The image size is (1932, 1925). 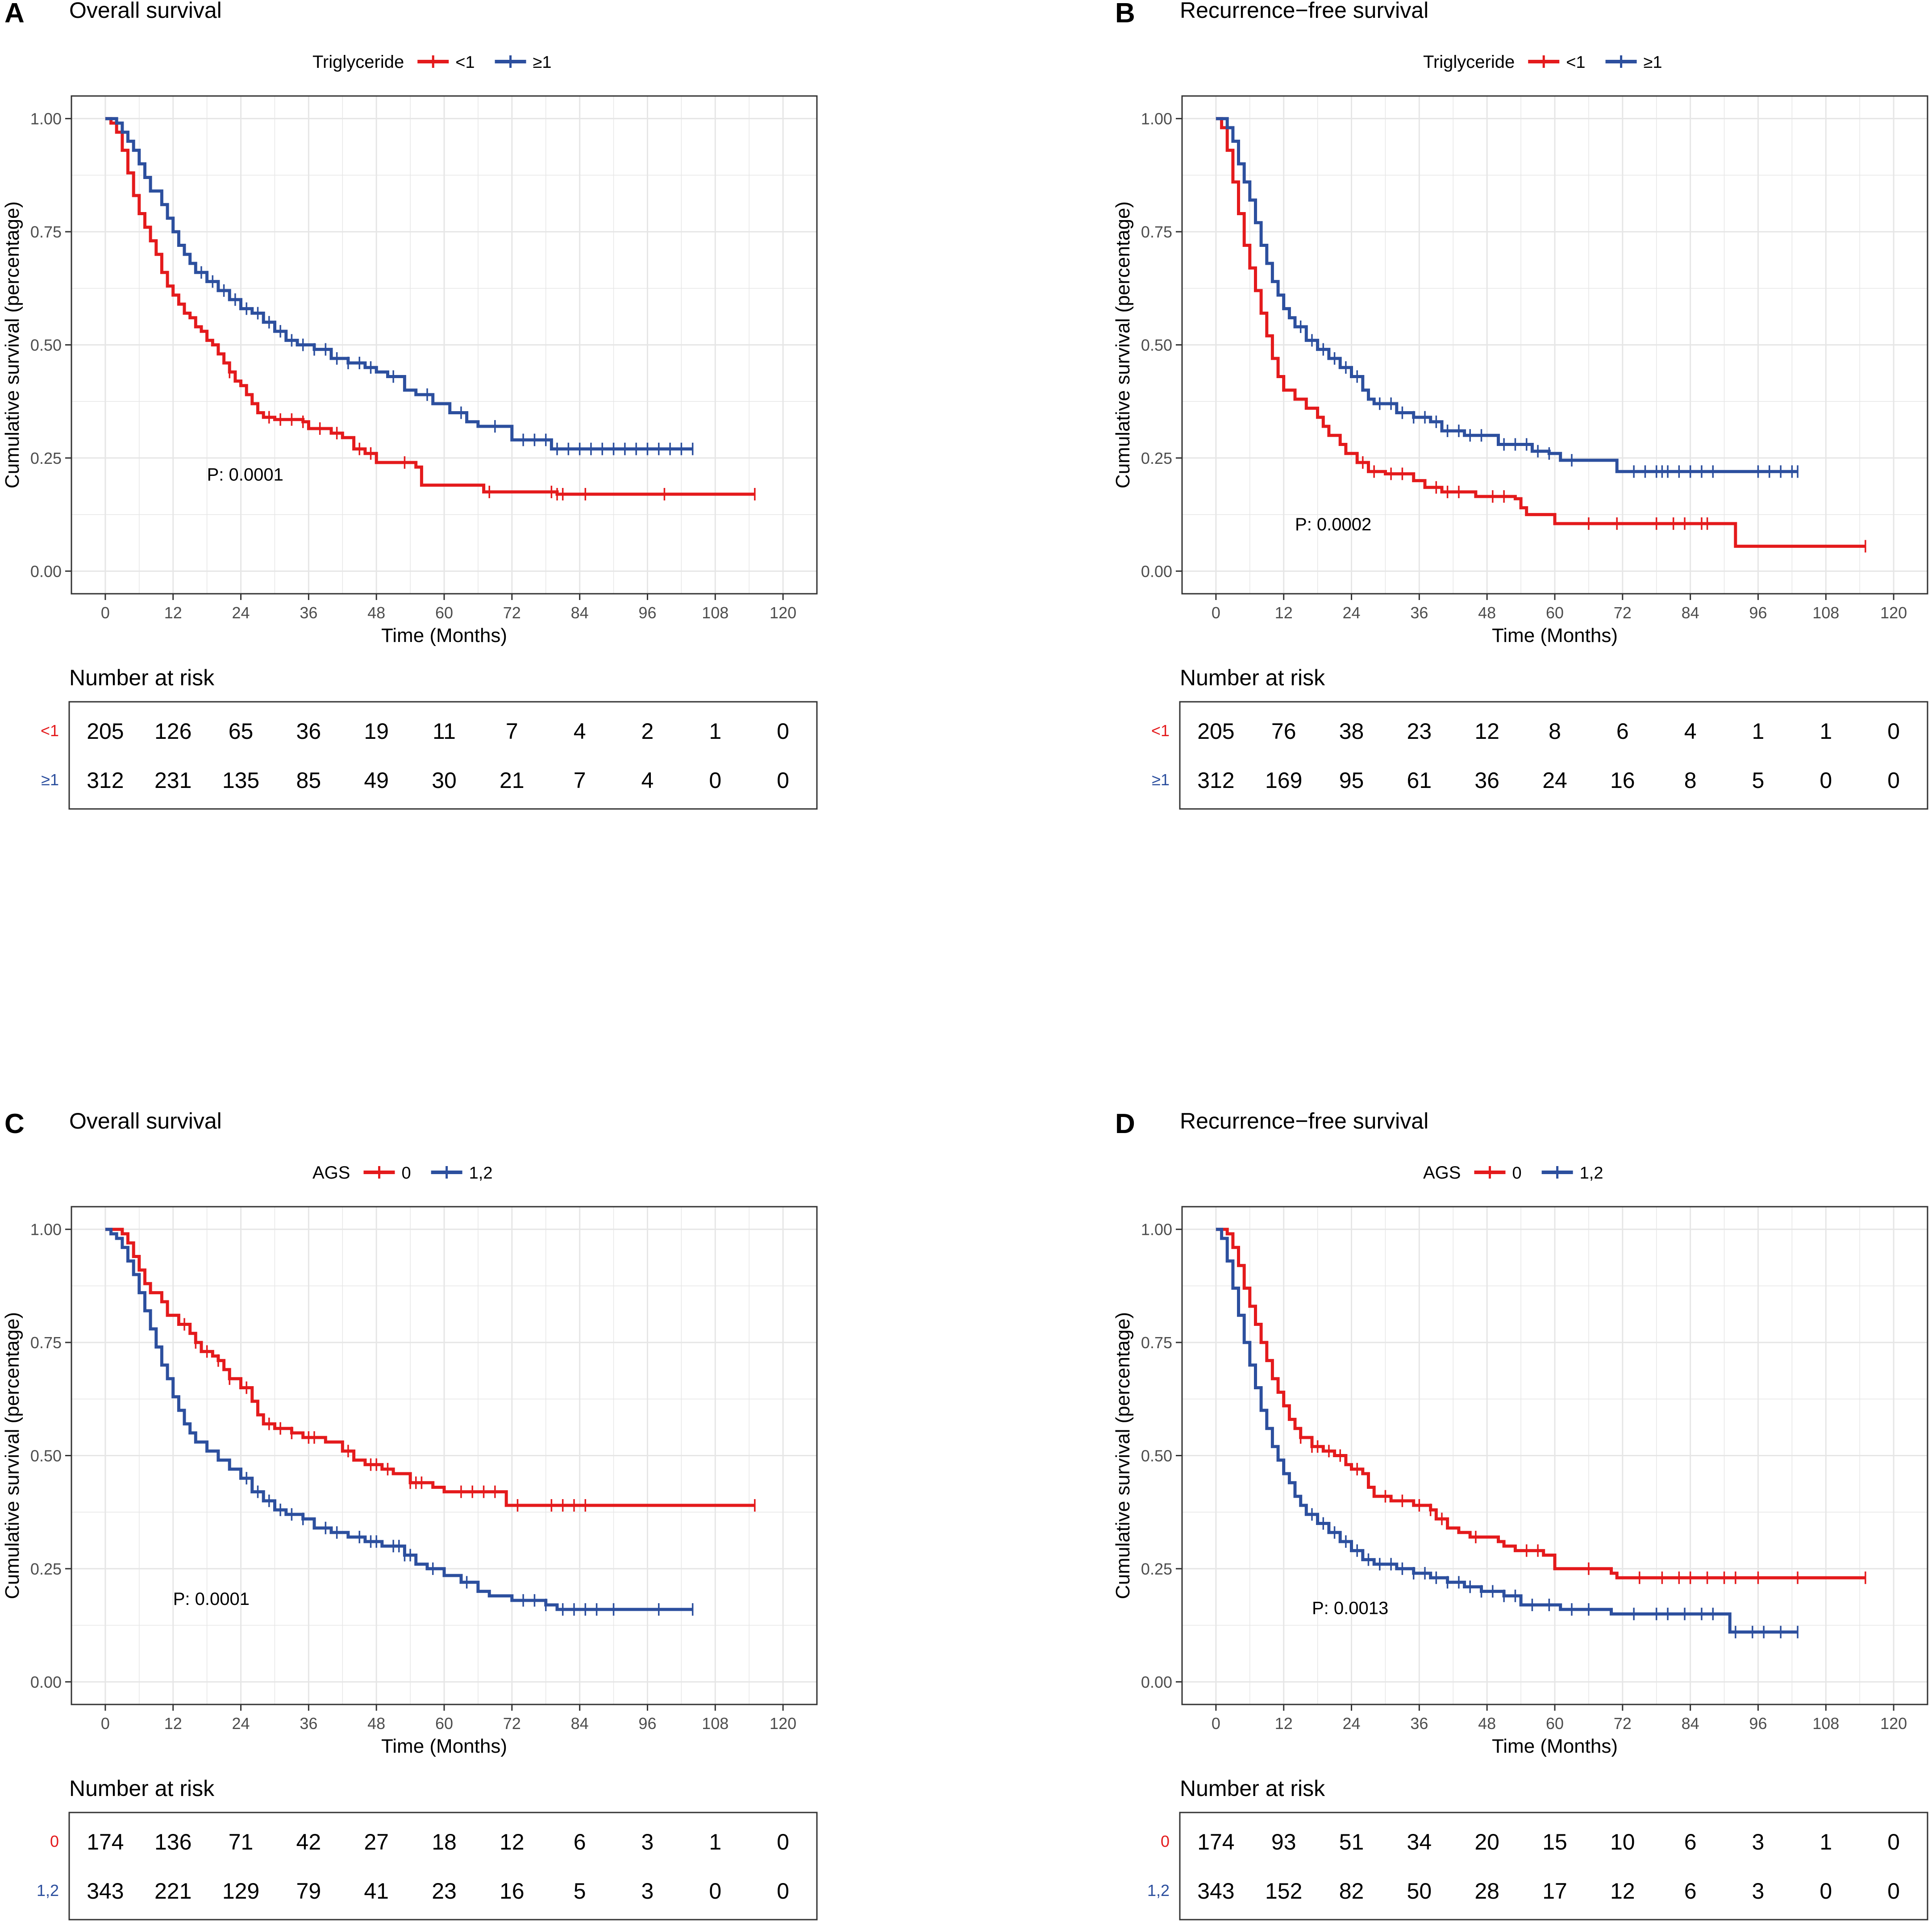 I want to click on x-tick-label: 24, so click(x=1352, y=613).